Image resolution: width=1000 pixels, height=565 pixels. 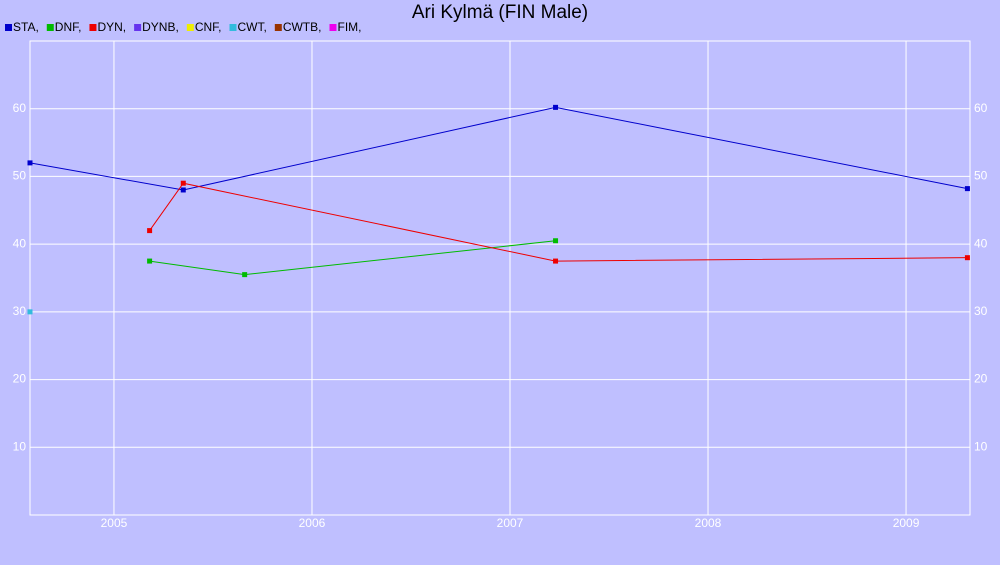 I want to click on x-tick-label: 2008, so click(x=708, y=523).